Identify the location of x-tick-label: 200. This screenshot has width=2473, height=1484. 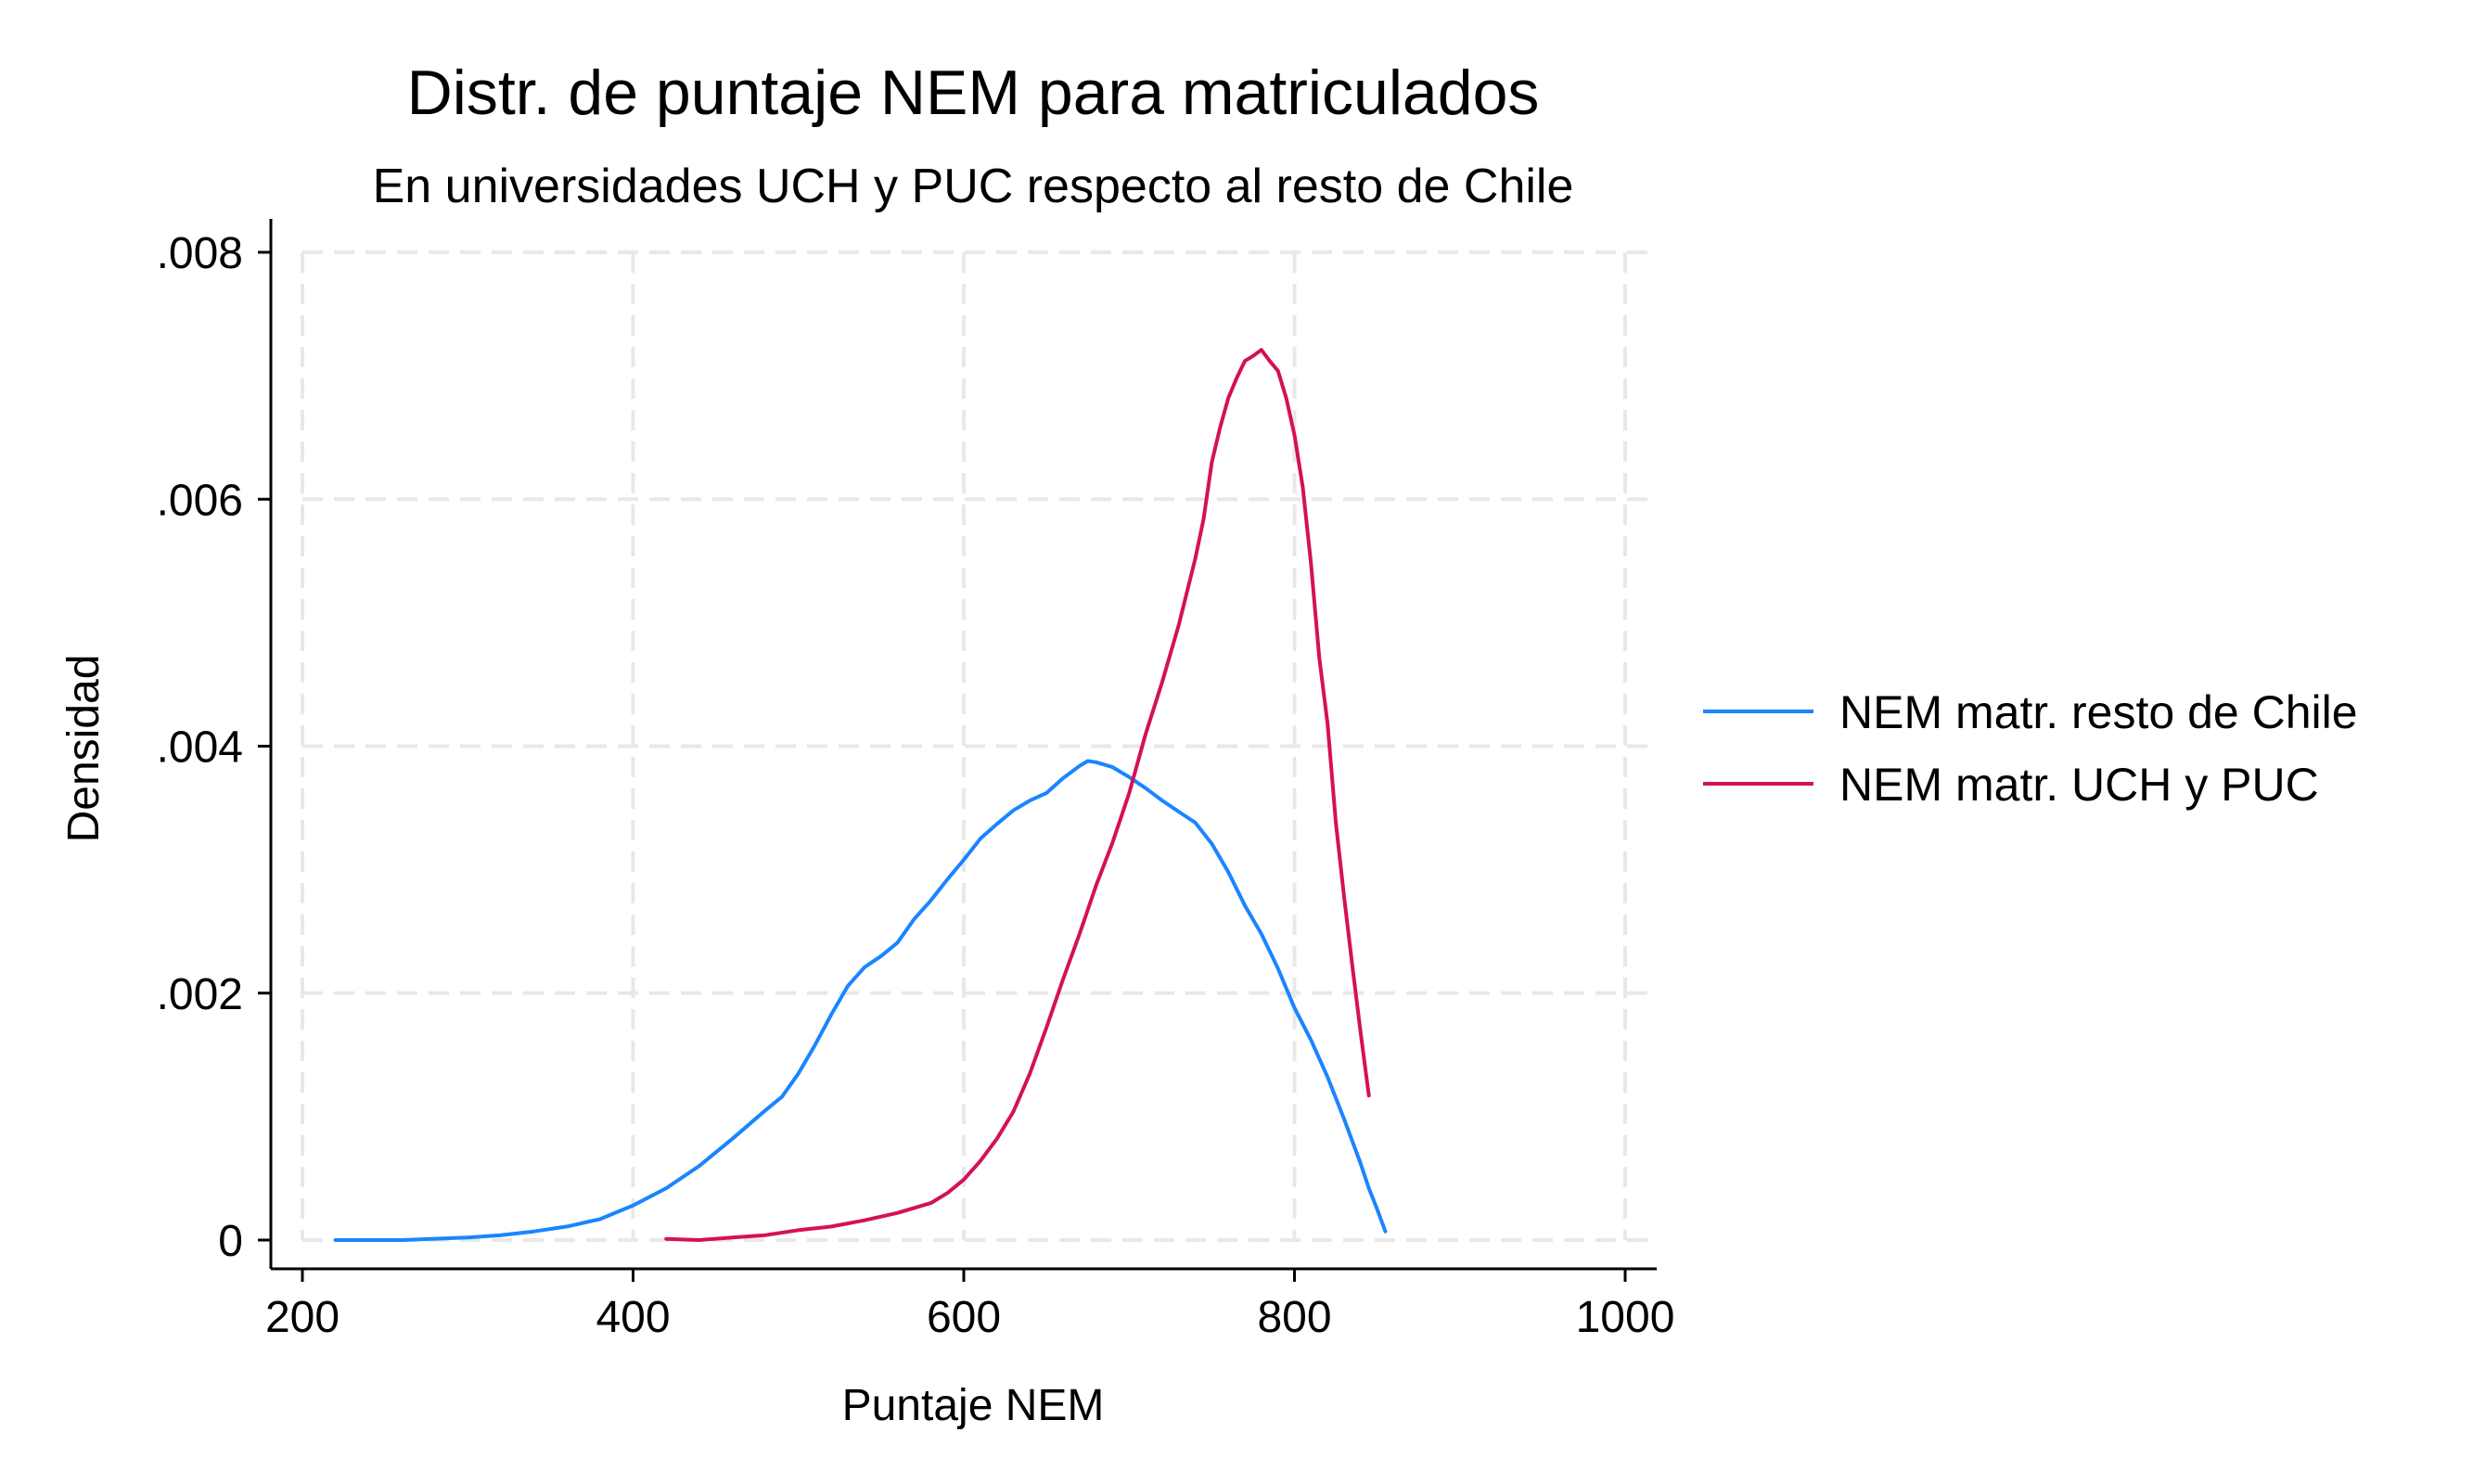
(302, 1317).